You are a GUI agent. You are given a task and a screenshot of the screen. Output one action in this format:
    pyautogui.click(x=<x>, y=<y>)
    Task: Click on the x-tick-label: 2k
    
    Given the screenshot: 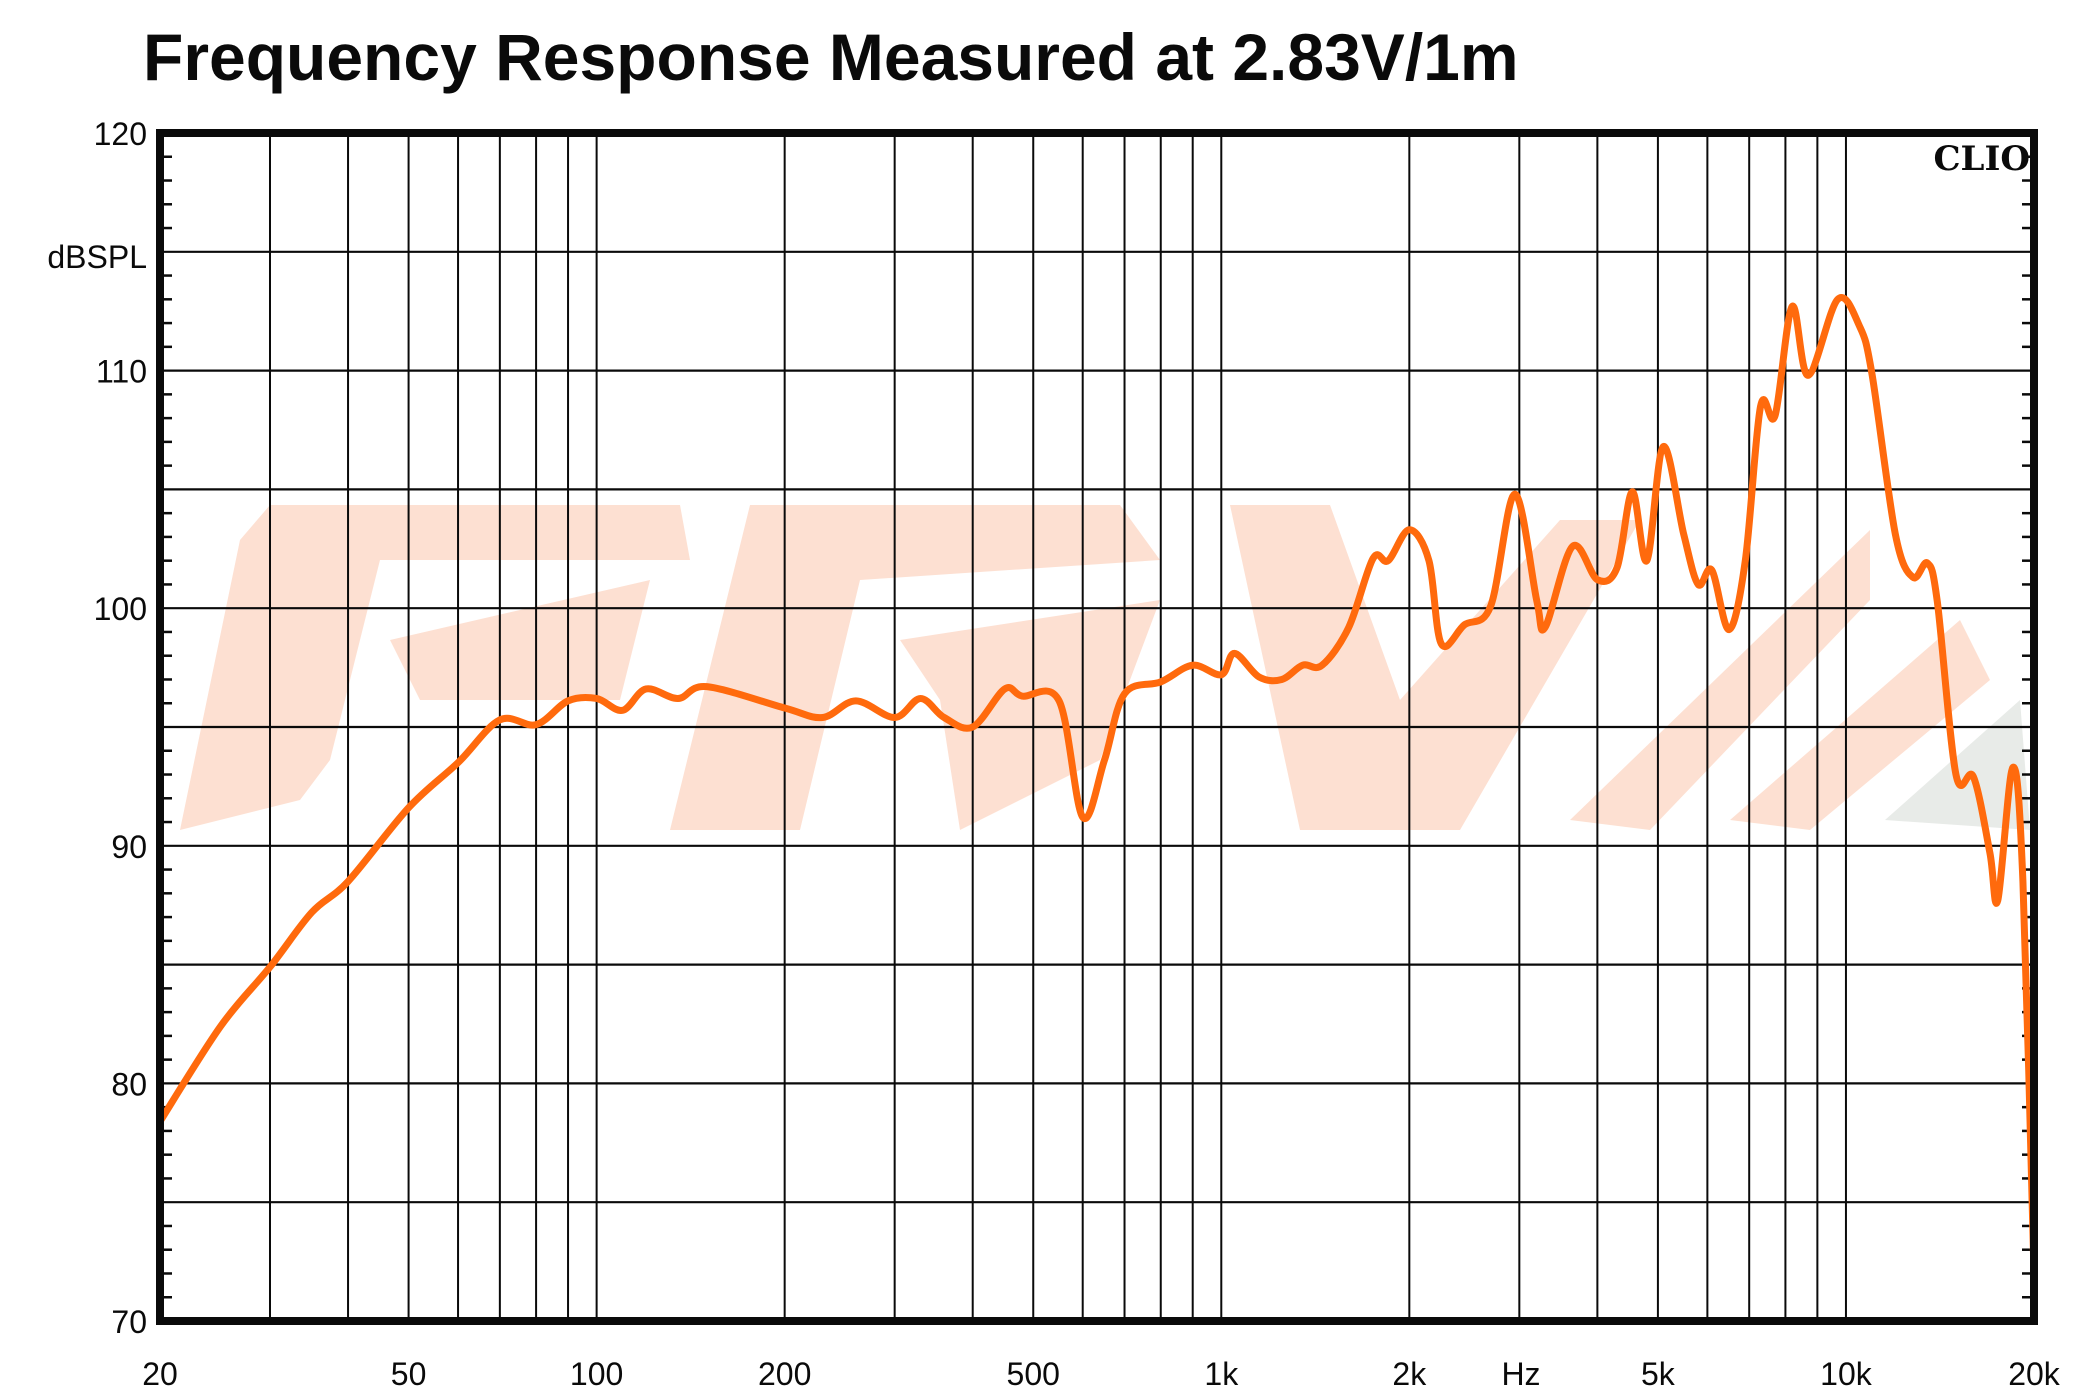 What is the action you would take?
    pyautogui.click(x=1409, y=1374)
    